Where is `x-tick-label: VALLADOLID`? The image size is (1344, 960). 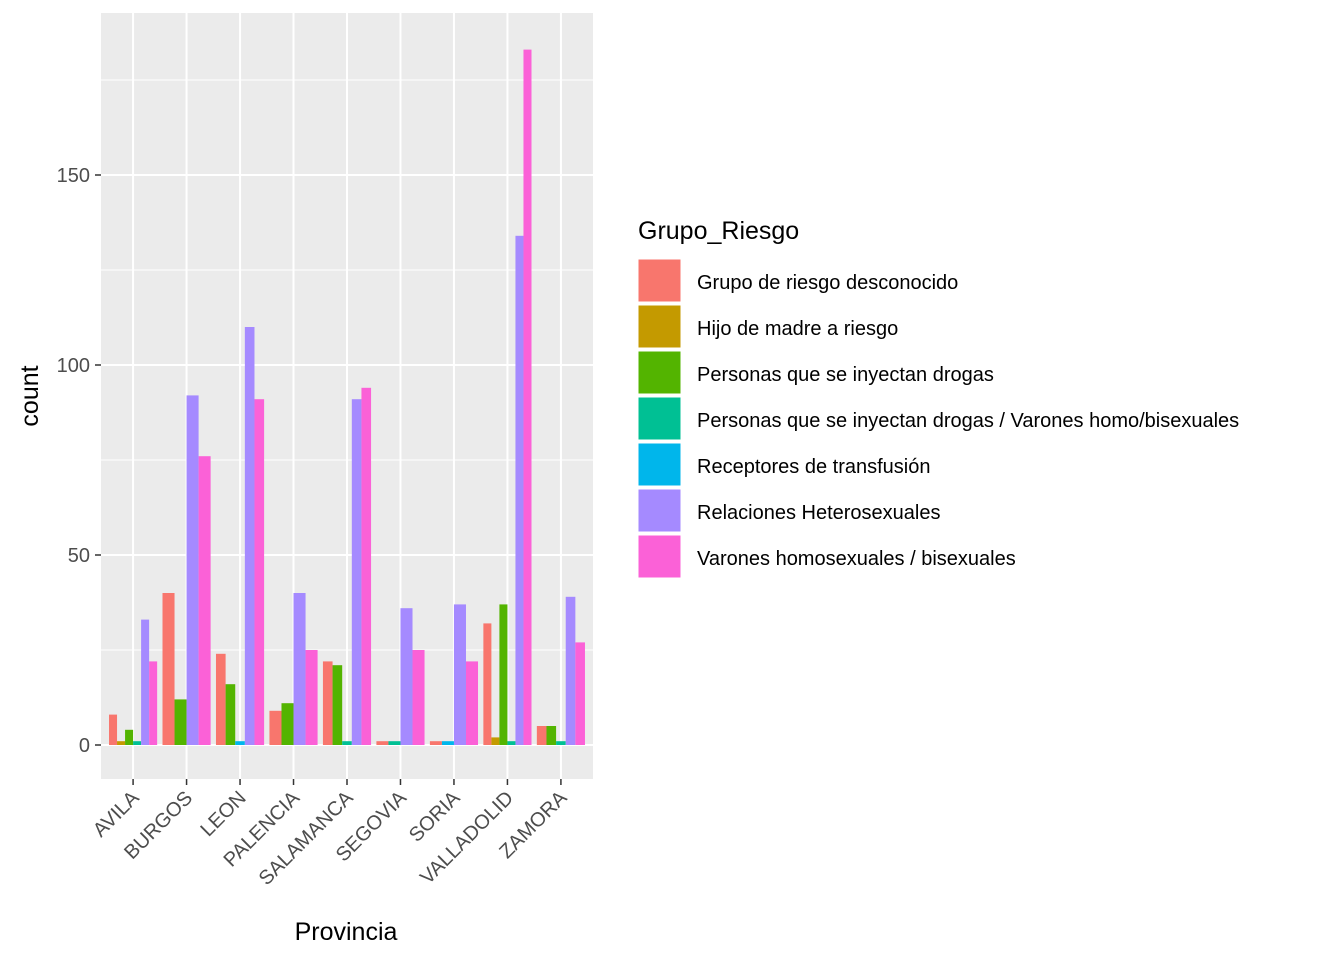 x-tick-label: VALLADOLID is located at coordinates (467, 838).